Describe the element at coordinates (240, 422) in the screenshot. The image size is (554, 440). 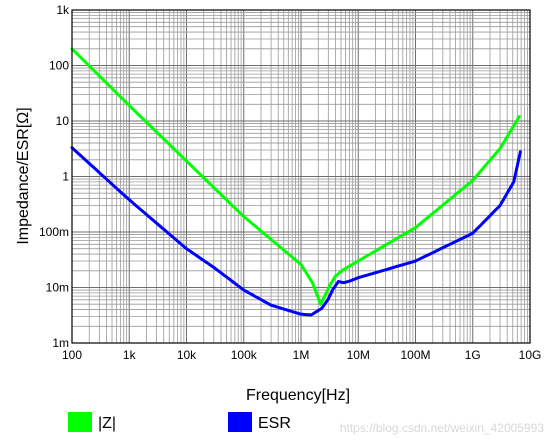
I see `legend-swatch-esr` at that location.